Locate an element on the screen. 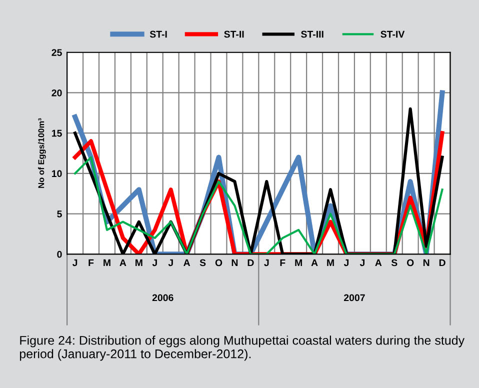 This screenshot has width=479, height=388. legend-label: ST-II is located at coordinates (234, 34).